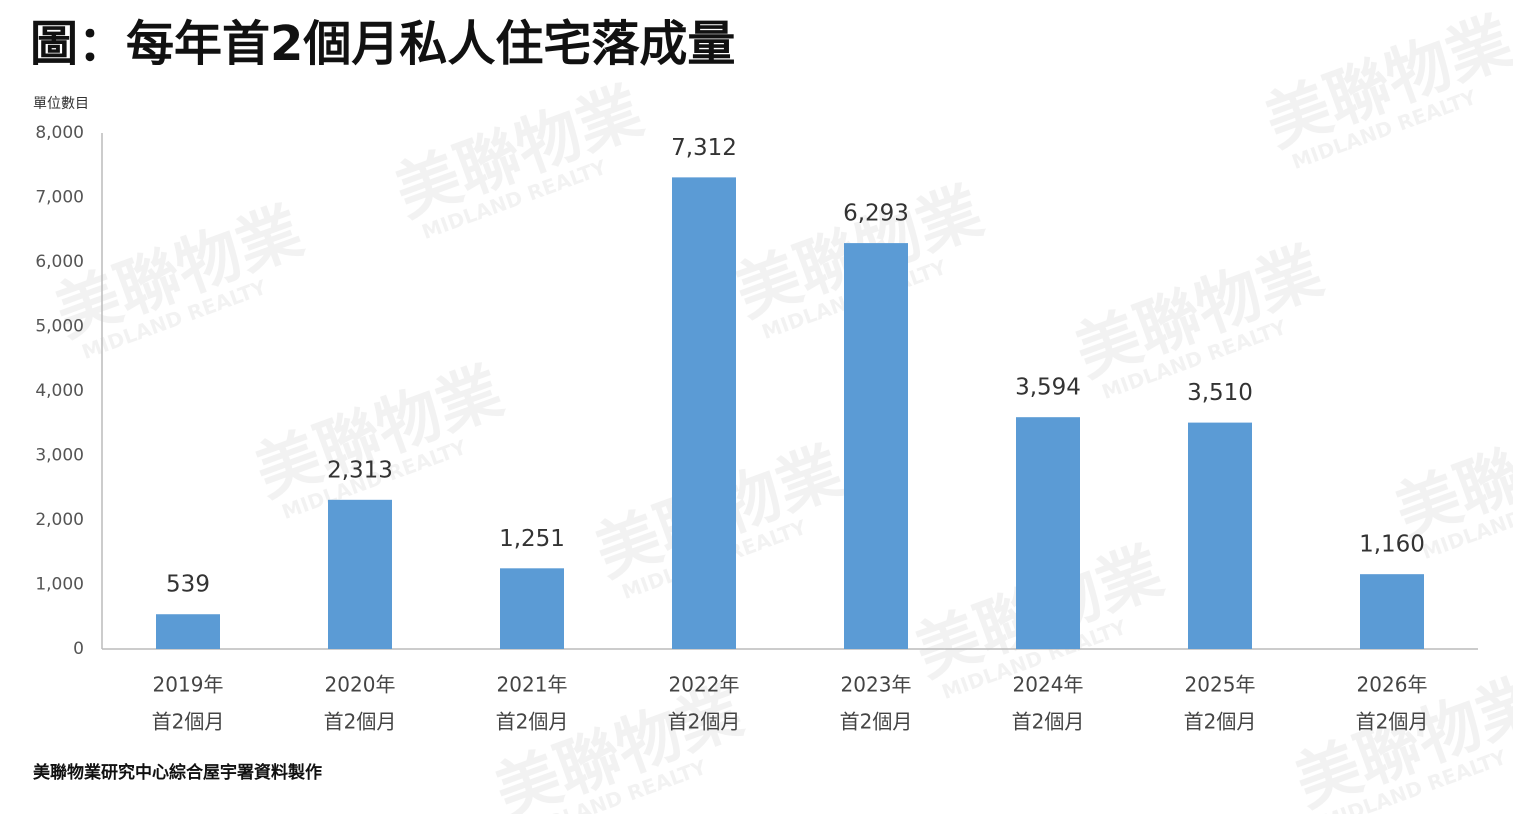 The height and width of the screenshot is (814, 1513). I want to click on y-axis-label: 單位數目, so click(61, 104).